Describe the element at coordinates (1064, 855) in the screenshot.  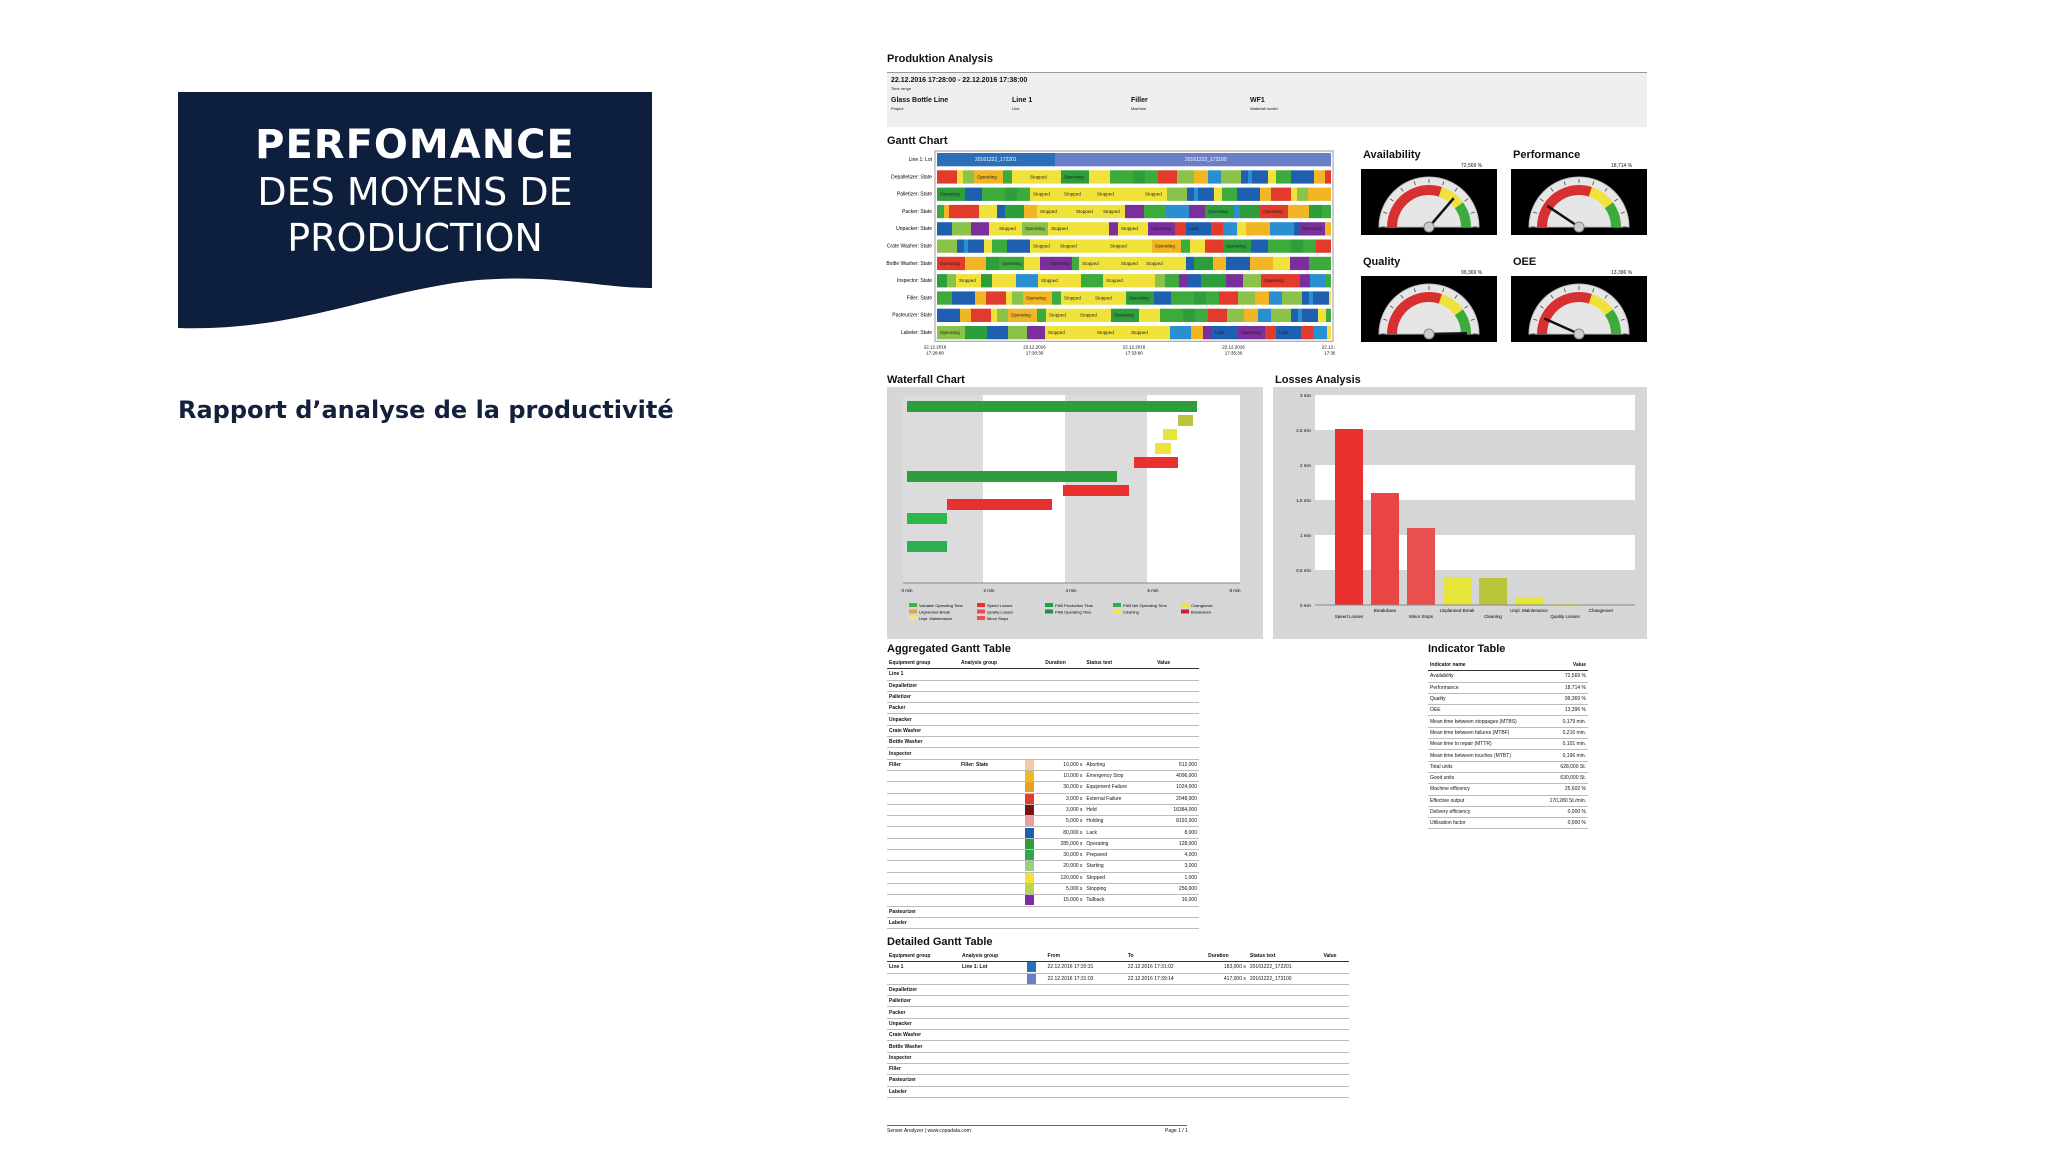
I see `table-cell: 30,000 s` at that location.